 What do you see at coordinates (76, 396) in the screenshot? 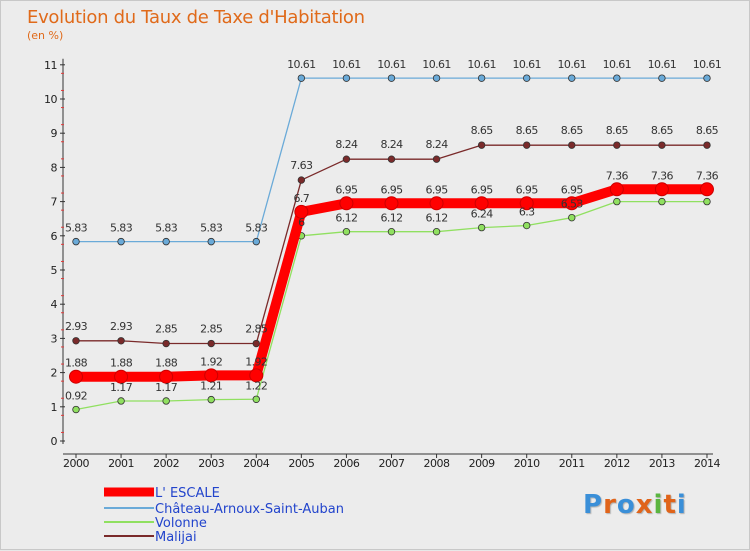
I see `data-label-volonne: 0.92` at bounding box center [76, 396].